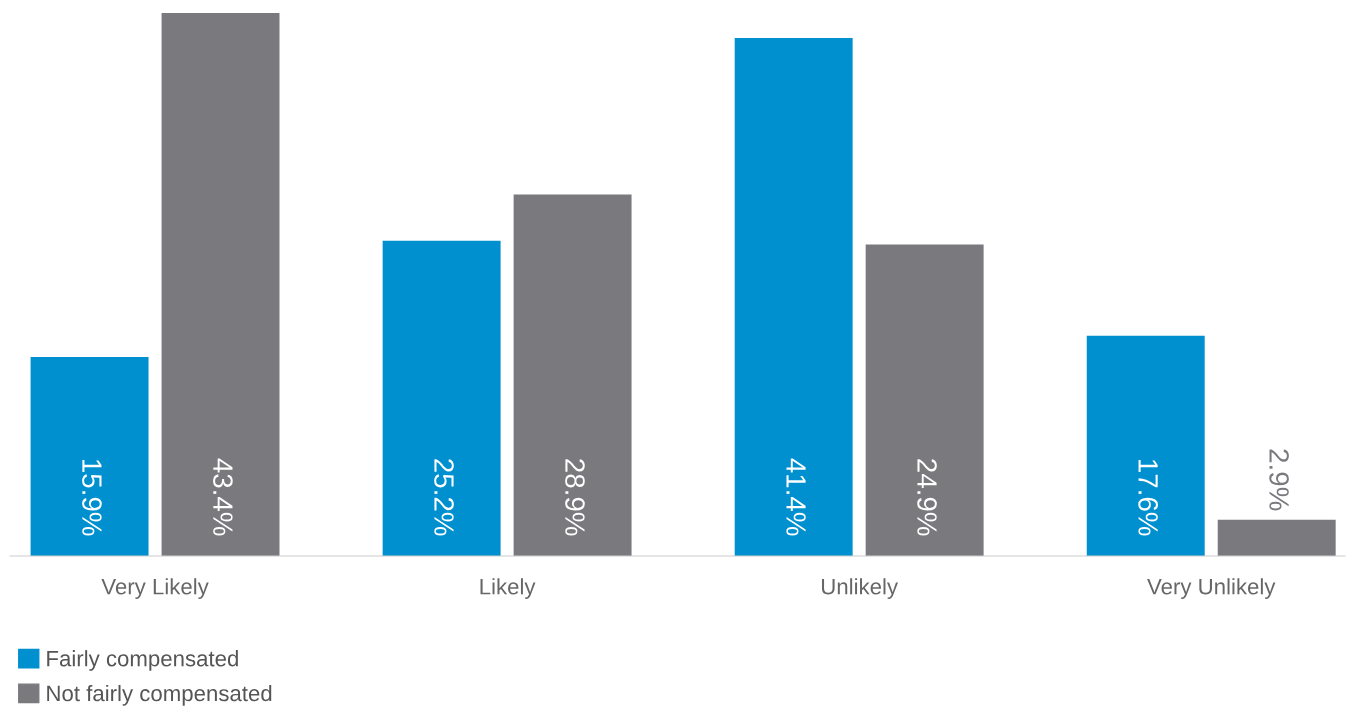 The height and width of the screenshot is (719, 1355). Describe the element at coordinates (575, 497) in the screenshot. I see `data-label: 28.9%` at that location.